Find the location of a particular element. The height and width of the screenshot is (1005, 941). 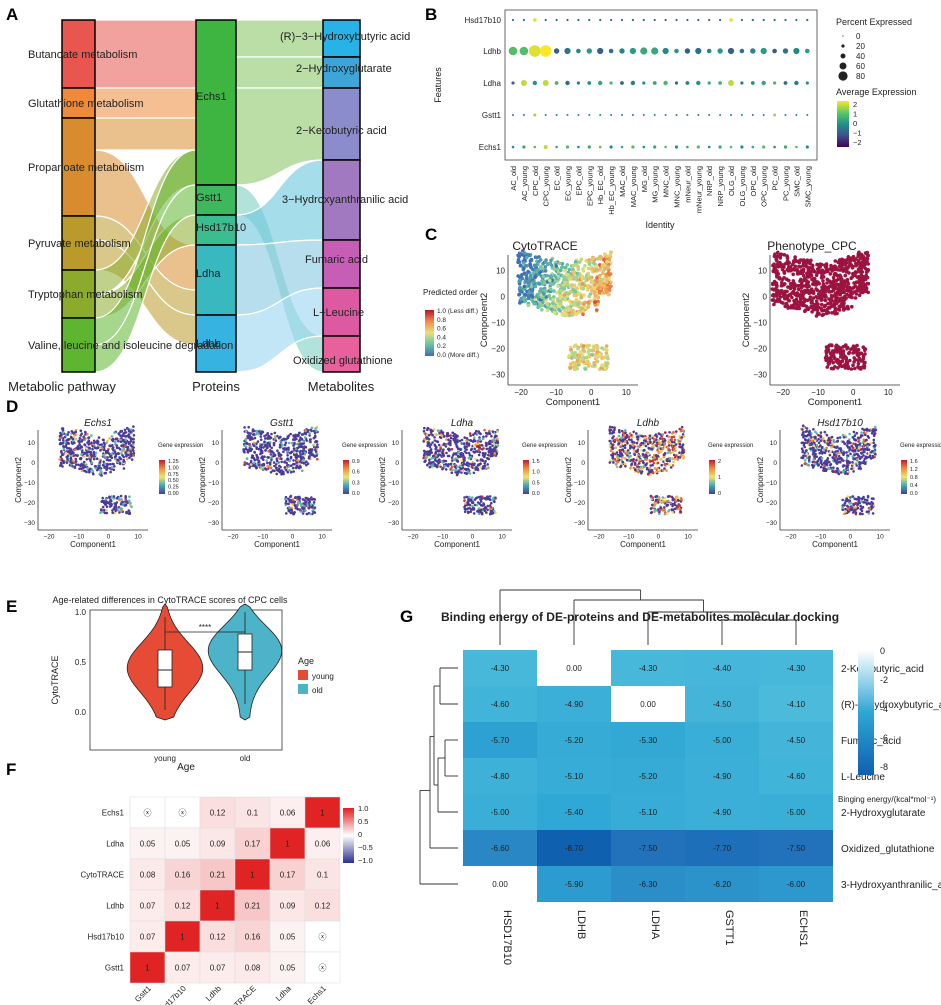

identity-label-11: MAC_young is located at coordinates (633, 186).